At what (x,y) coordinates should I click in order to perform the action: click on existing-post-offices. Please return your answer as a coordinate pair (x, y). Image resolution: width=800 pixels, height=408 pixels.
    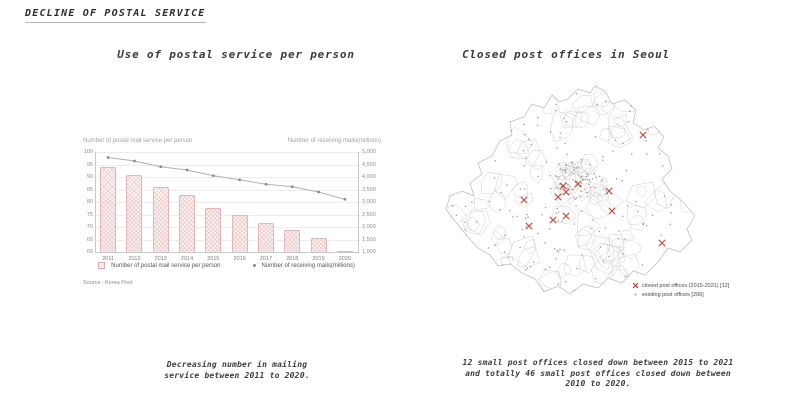
    Looking at the image, I should click on (562, 192).